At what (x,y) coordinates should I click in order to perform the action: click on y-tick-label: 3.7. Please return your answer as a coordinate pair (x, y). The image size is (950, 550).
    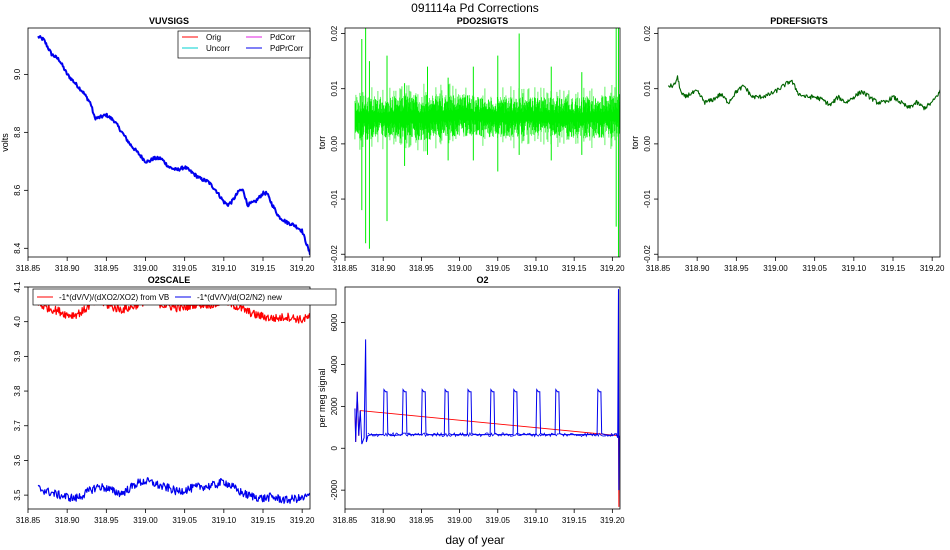
    Looking at the image, I should click on (17, 426).